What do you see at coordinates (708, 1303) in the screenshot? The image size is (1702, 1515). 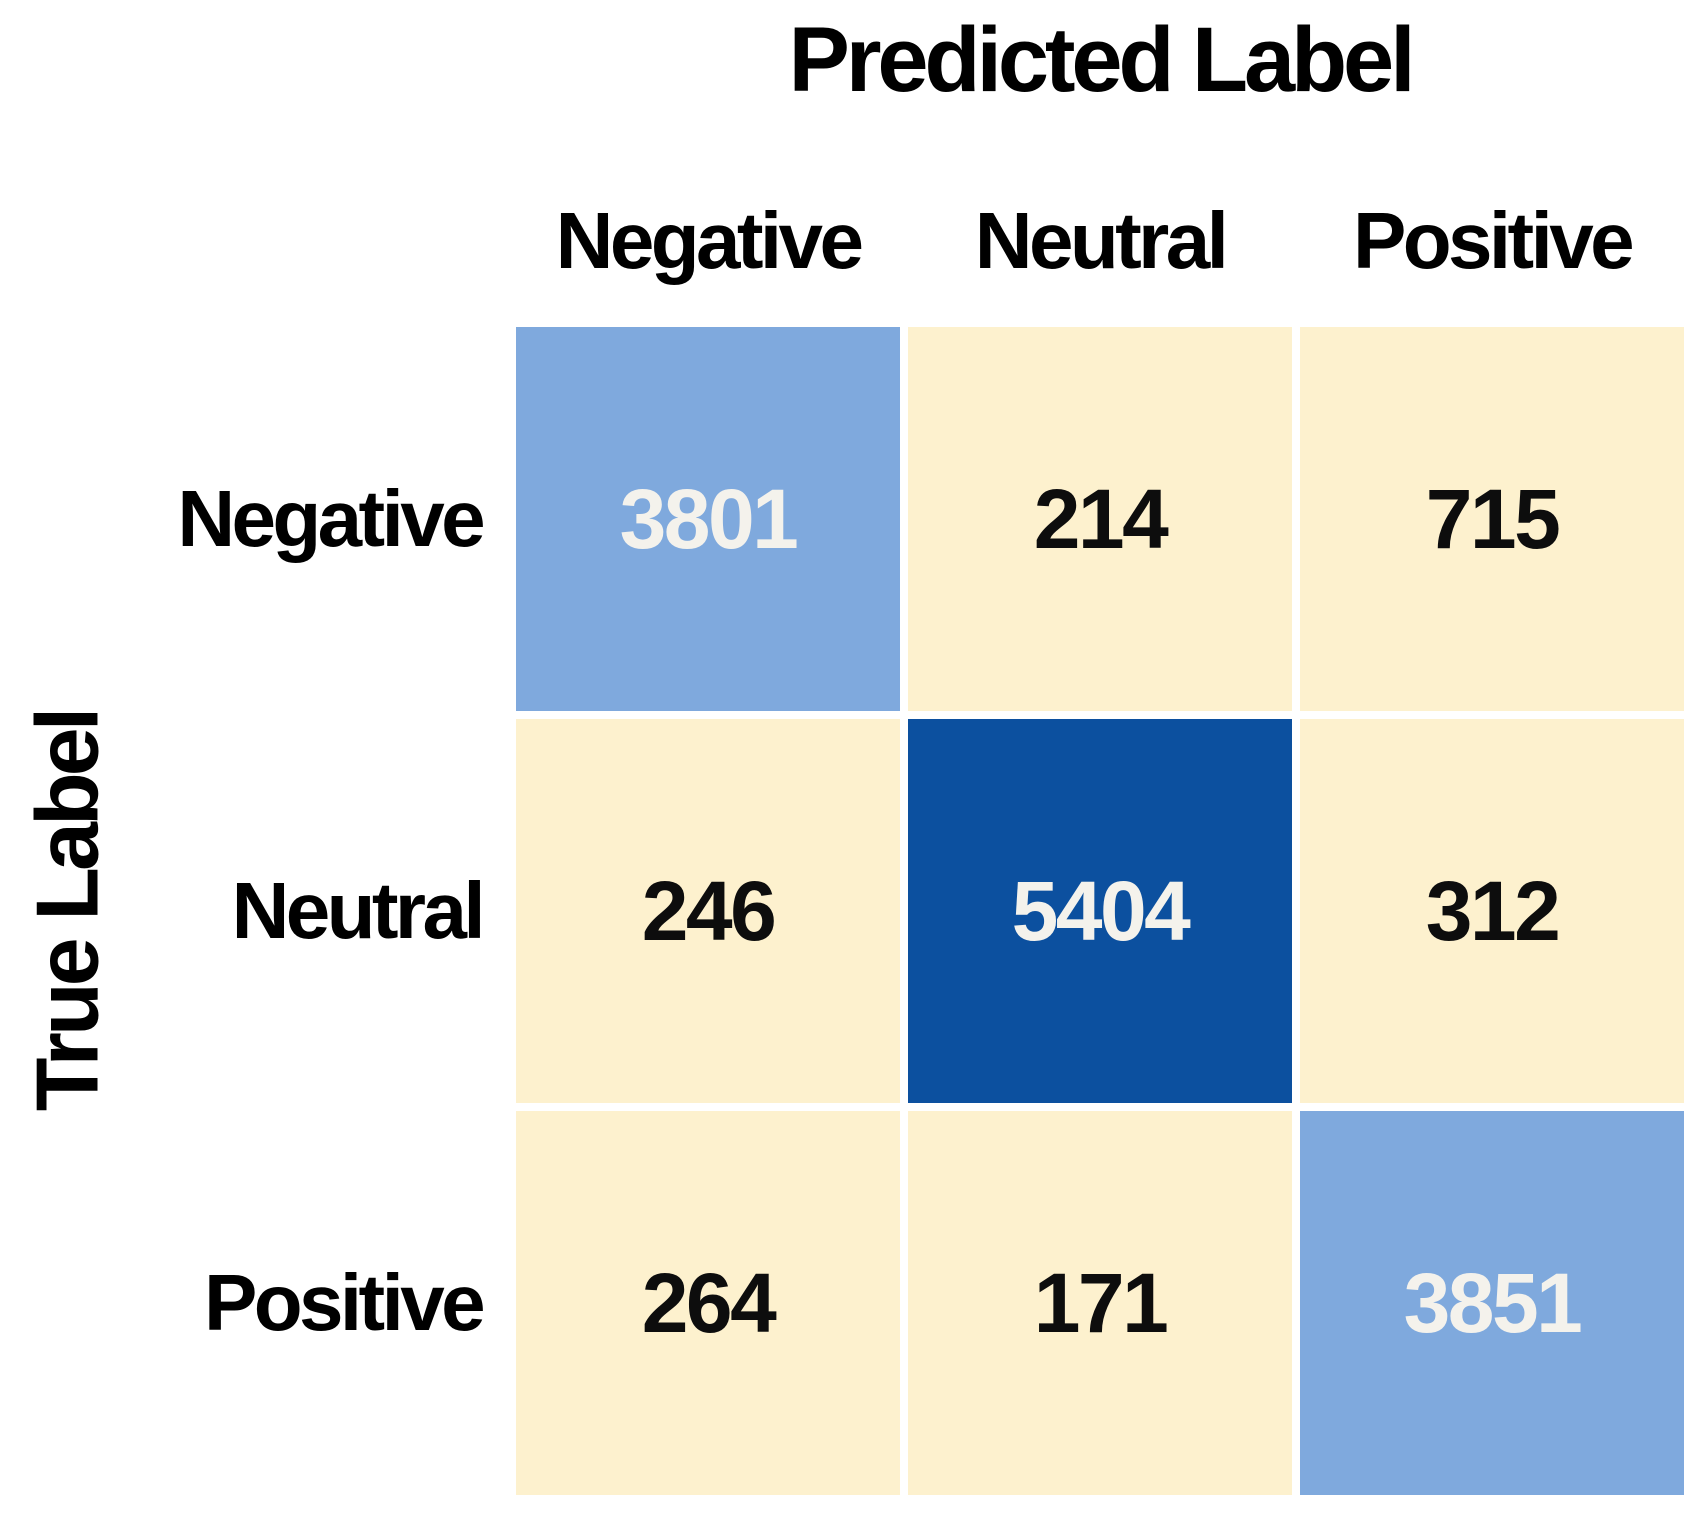 I see `cell-true-positive-pred-negative: 264` at bounding box center [708, 1303].